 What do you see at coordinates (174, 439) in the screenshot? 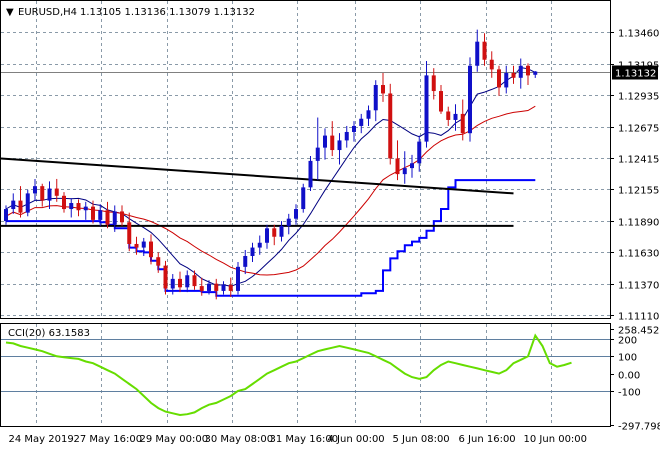
I see `time-tick-label: 29 May 00:00` at bounding box center [174, 439].